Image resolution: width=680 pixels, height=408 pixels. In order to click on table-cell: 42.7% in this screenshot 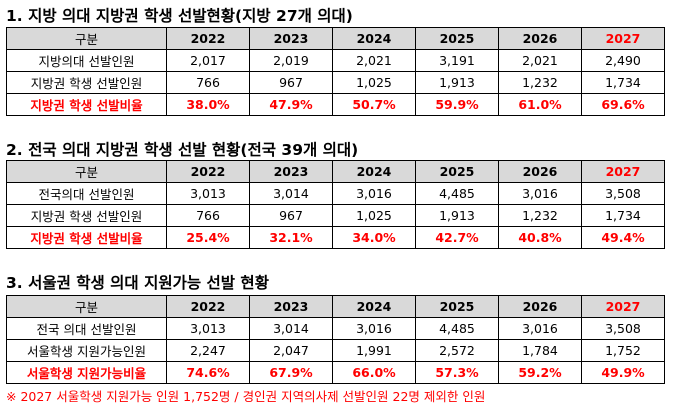, I will do `click(457, 237)`.